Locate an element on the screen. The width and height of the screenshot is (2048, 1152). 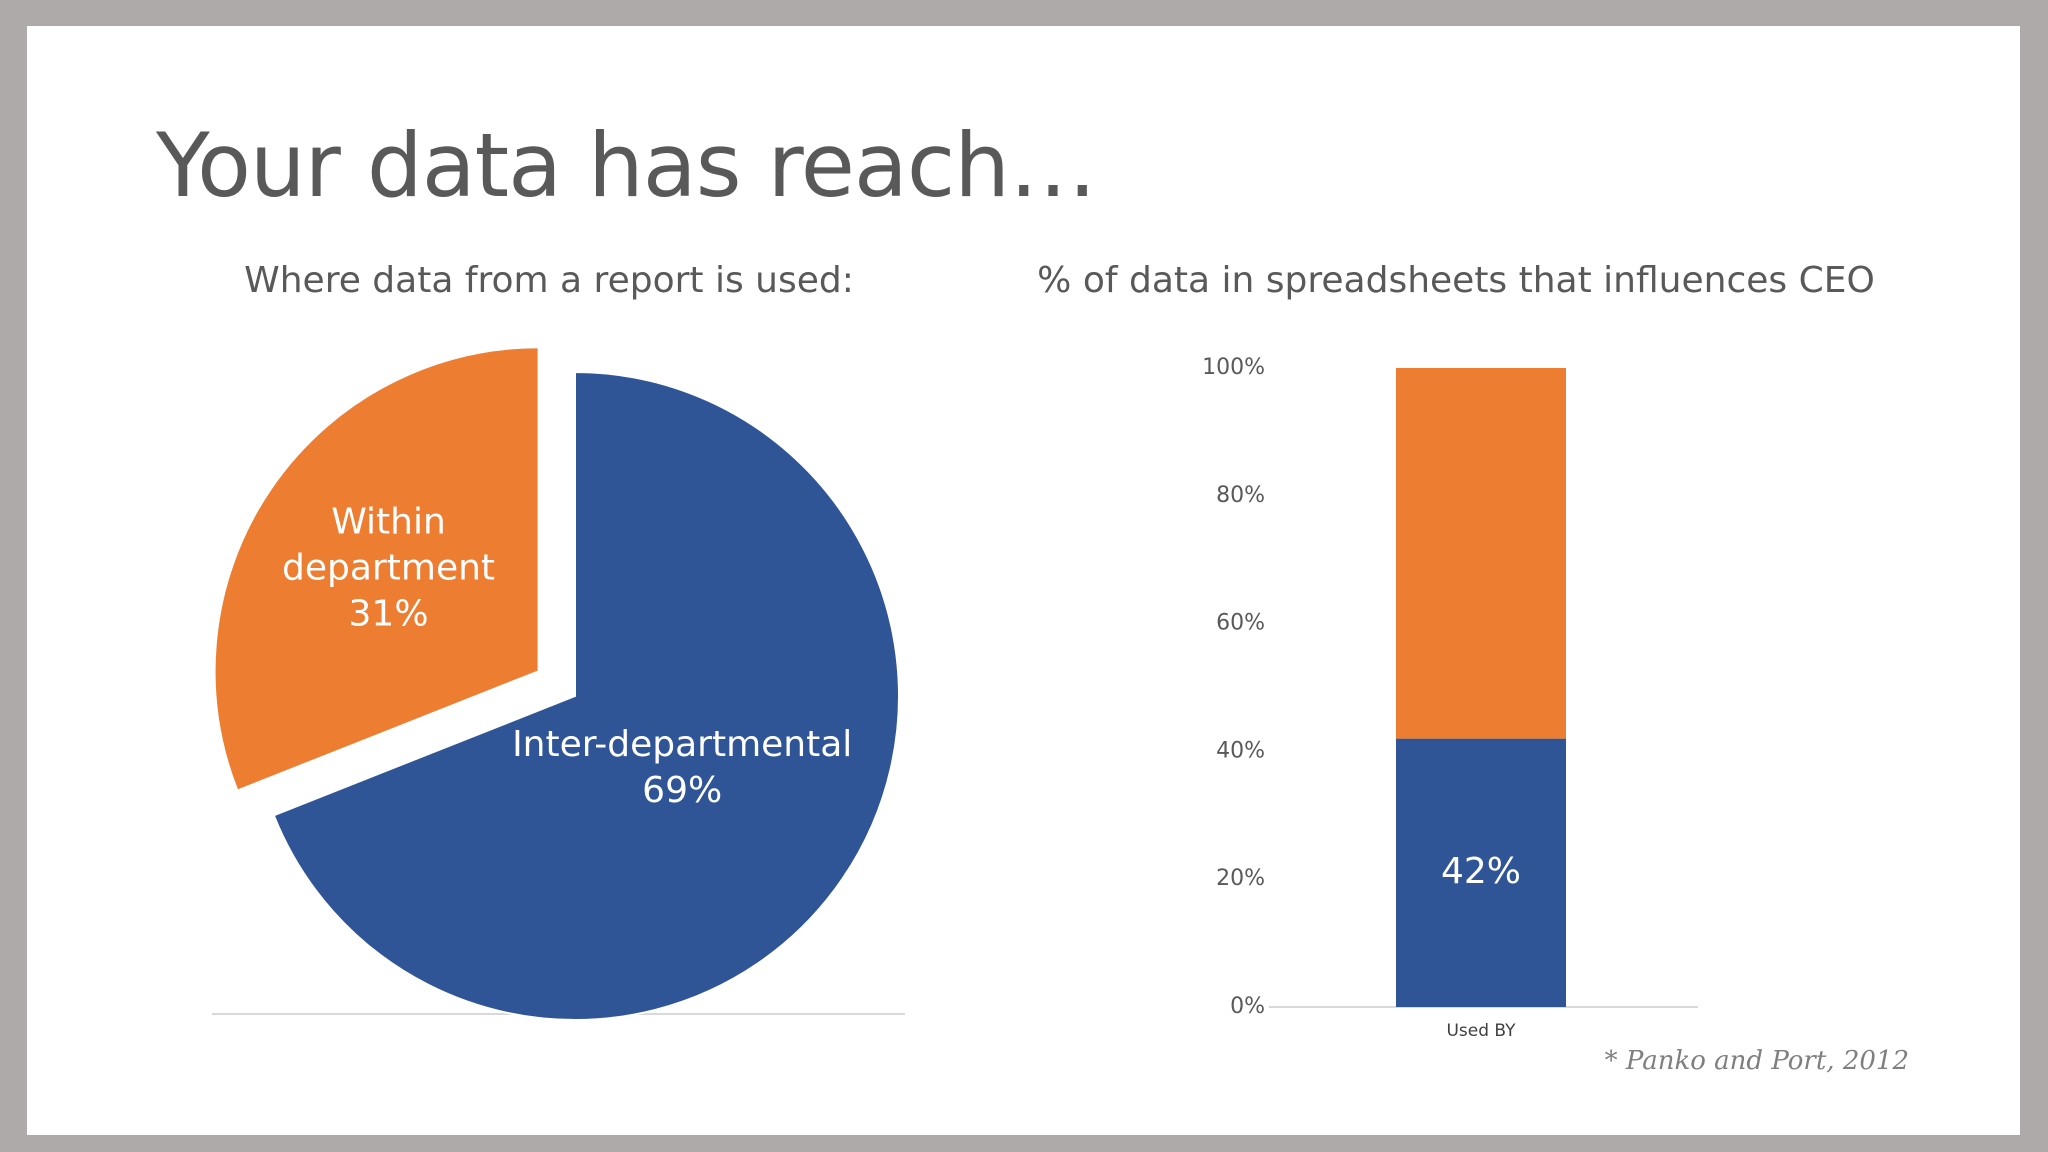
pie-label-inter-departmental: Inter-departmental 69% is located at coordinates (682, 767).